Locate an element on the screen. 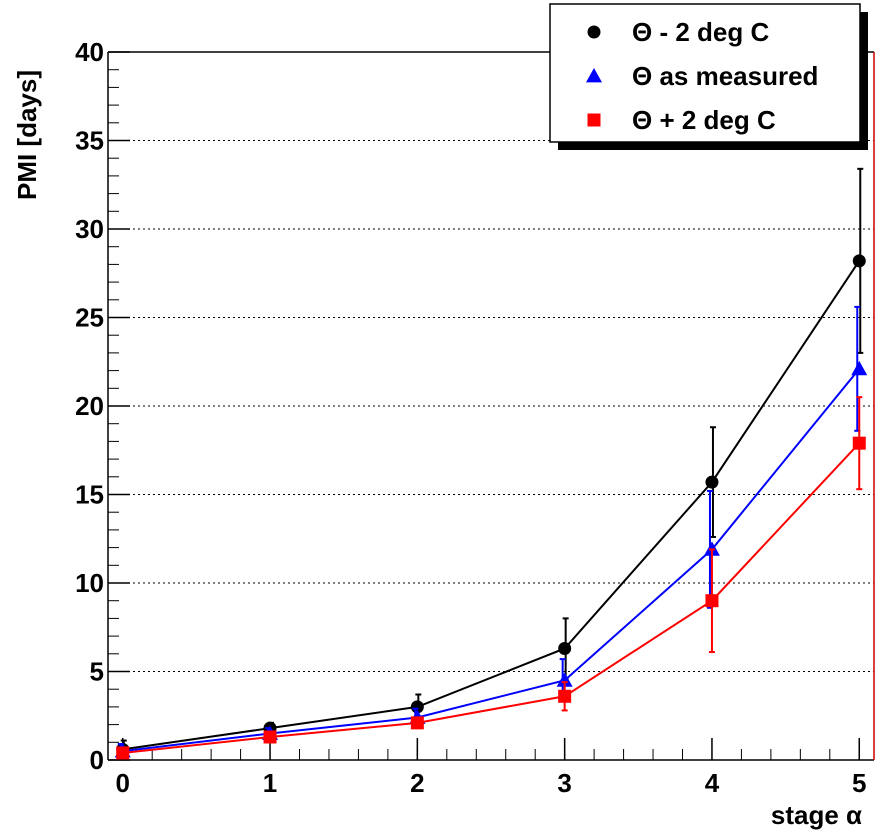 The image size is (878, 836). legend-label-2: Θ + 2 deg C is located at coordinates (704, 120).